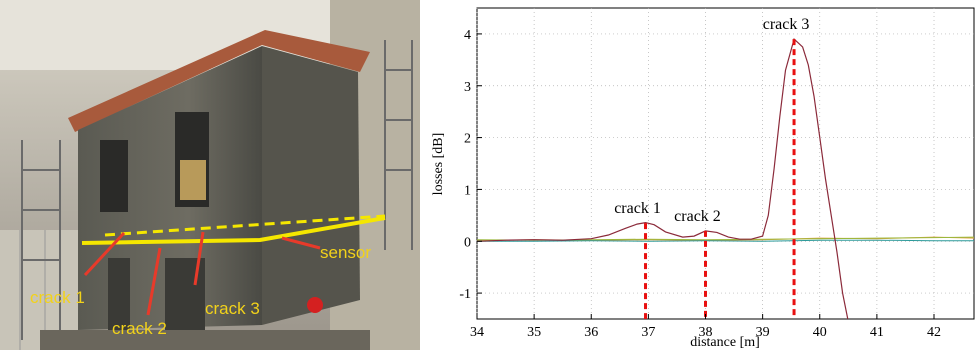 The image size is (975, 355). I want to click on x-tick-label: 41, so click(877, 332).